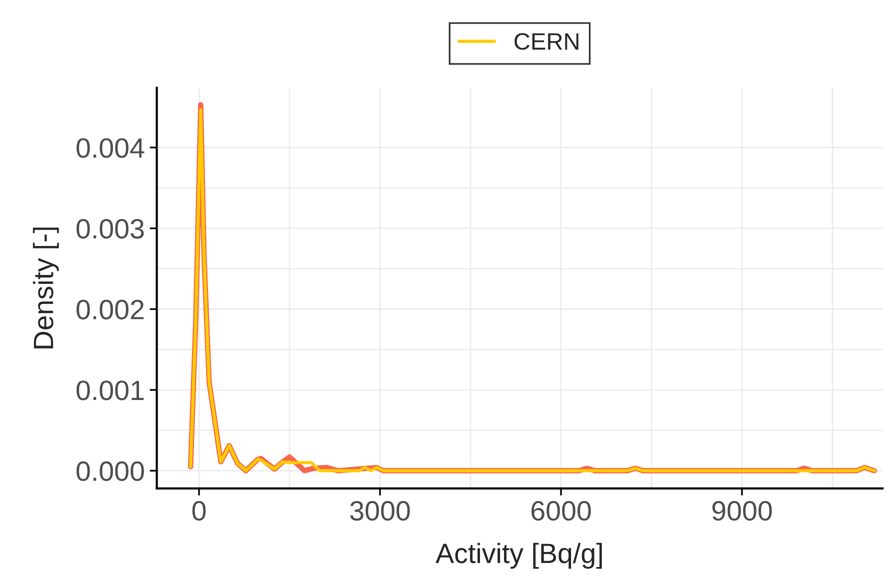  Describe the element at coordinates (561, 511) in the screenshot. I see `x-tick-label: 6000` at that location.